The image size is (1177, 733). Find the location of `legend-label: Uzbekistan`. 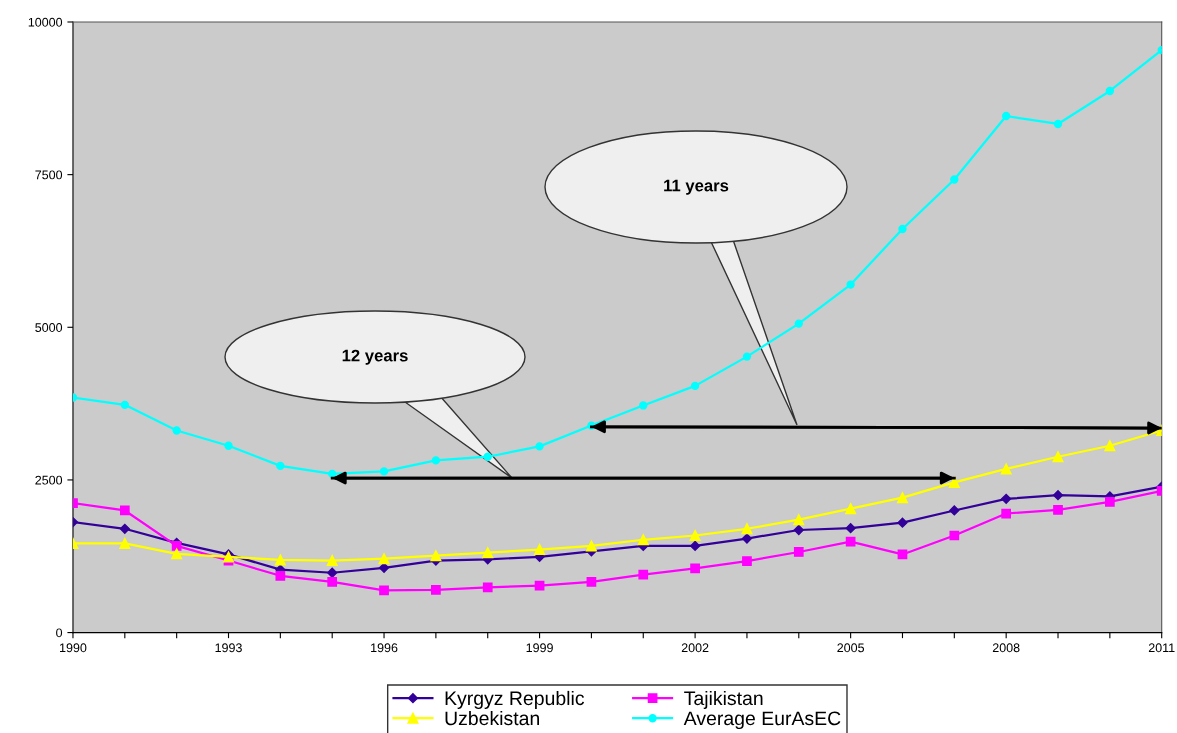

legend-label: Uzbekistan is located at coordinates (492, 718).